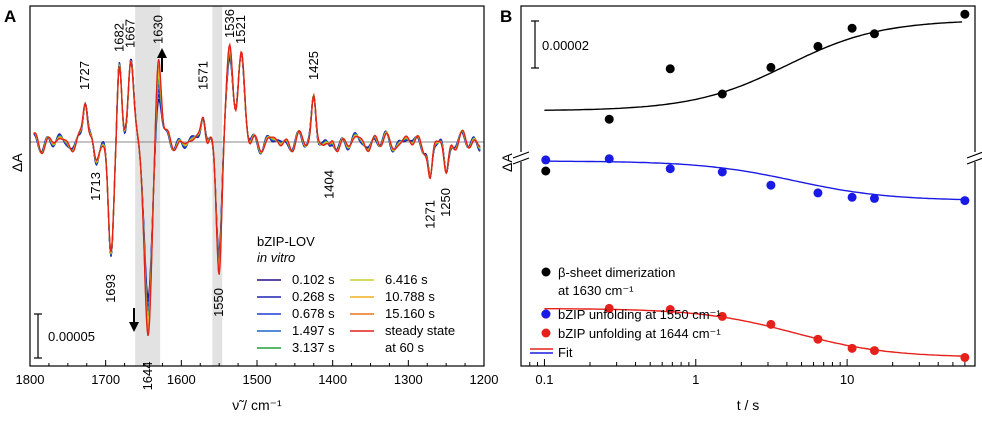  Describe the element at coordinates (147, 376) in the screenshot. I see `peak-label-1644: 1644` at that location.